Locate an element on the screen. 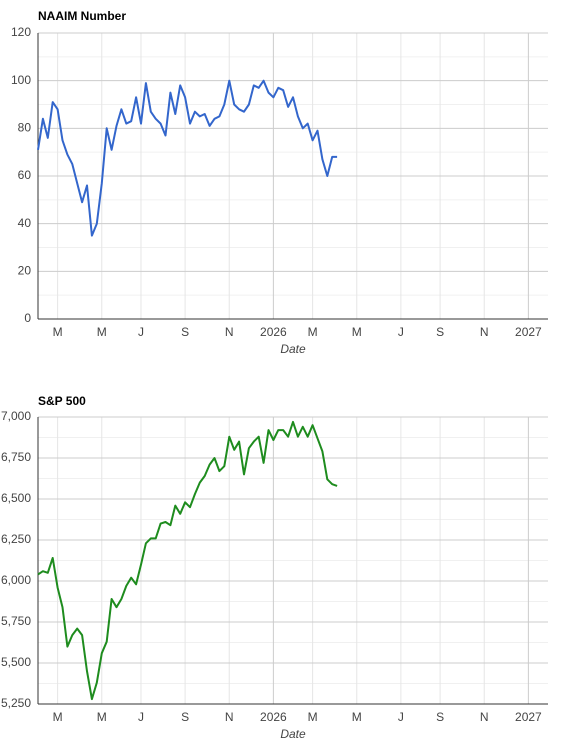 The image size is (565, 751). y-tick-label: 5,500 is located at coordinates (16, 662).